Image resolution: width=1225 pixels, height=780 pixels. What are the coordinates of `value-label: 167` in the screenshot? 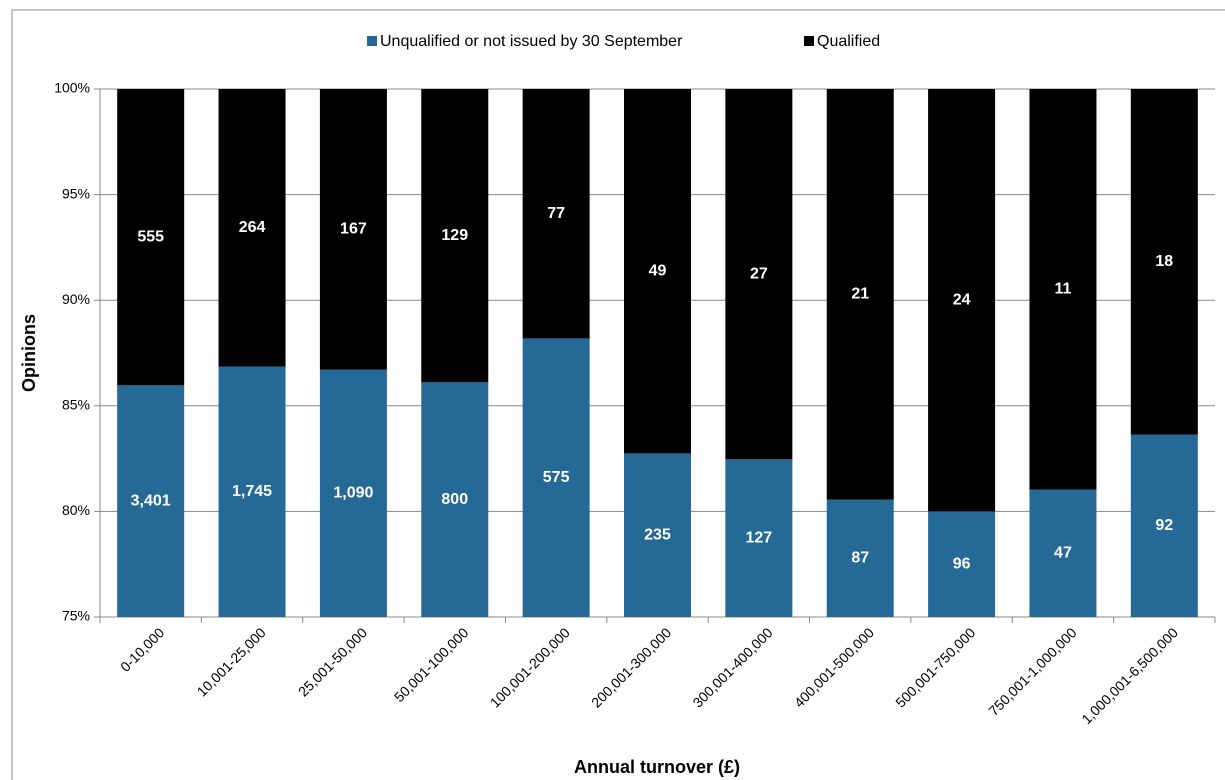 It's located at (353, 229).